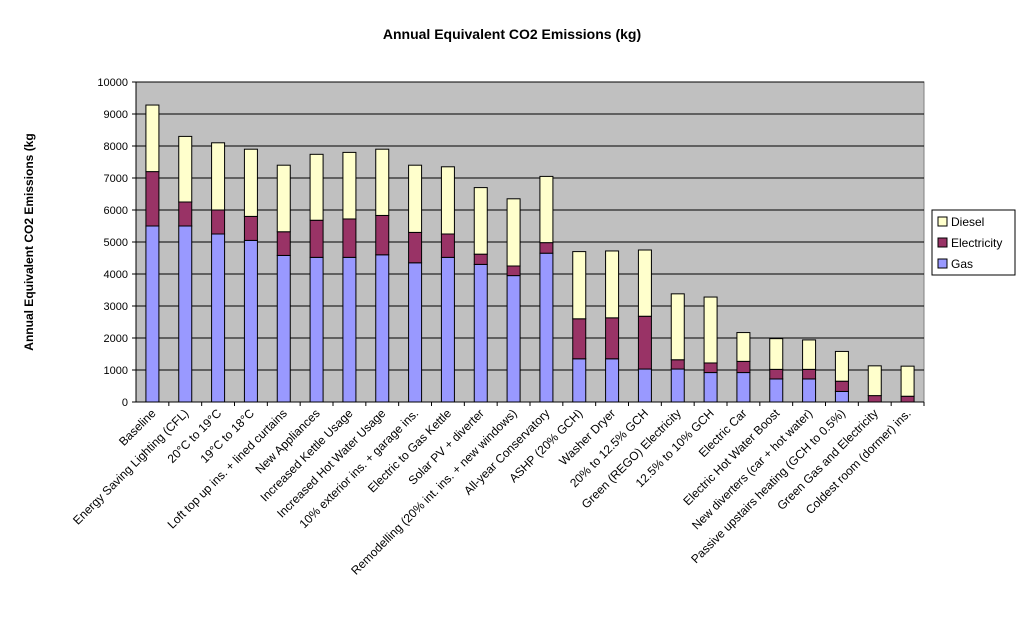 The height and width of the screenshot is (634, 1024). I want to click on y-tick-label: 8000, so click(116, 147).